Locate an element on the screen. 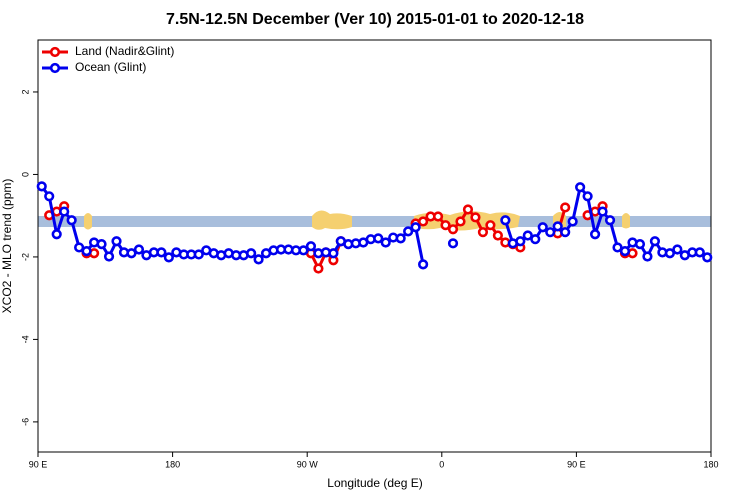 This screenshot has width=750, height=500. x-tick-label: 0 is located at coordinates (441, 464).